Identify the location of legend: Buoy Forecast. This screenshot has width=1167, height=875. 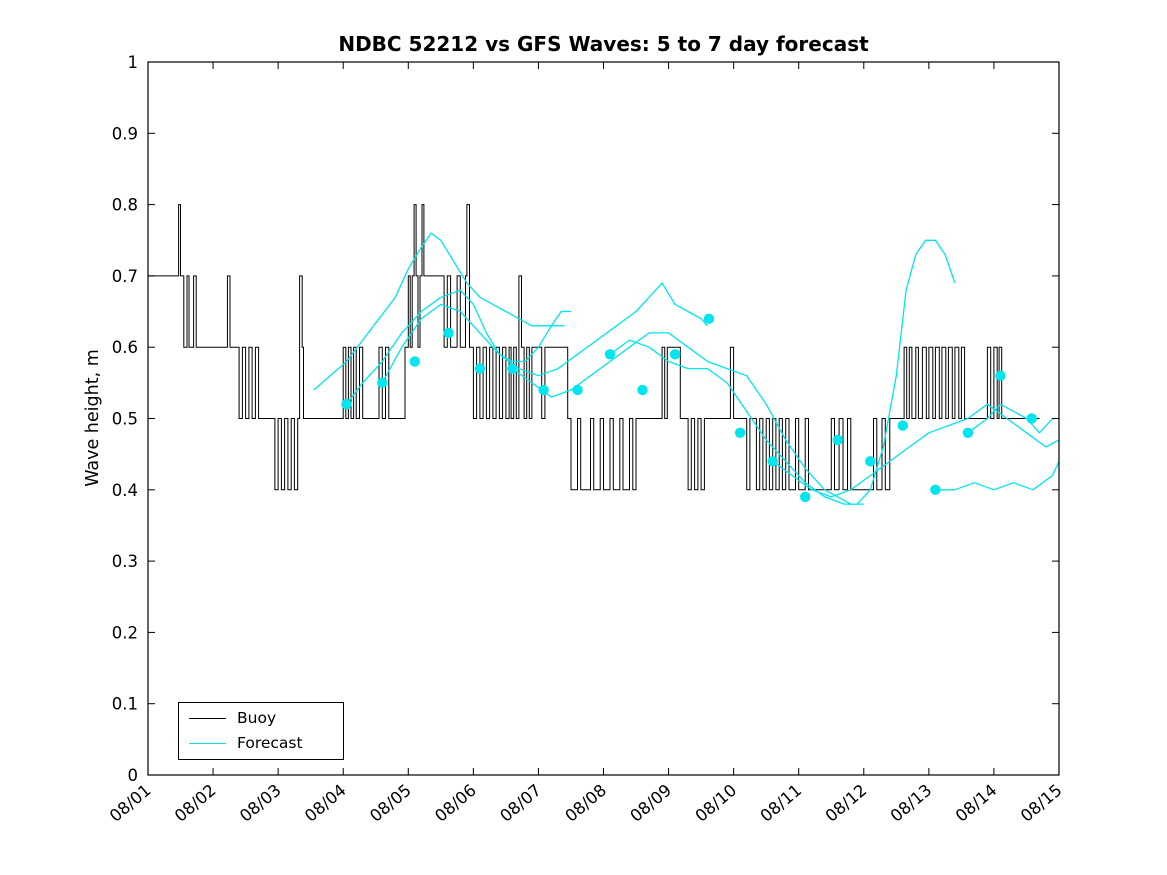
(261, 731).